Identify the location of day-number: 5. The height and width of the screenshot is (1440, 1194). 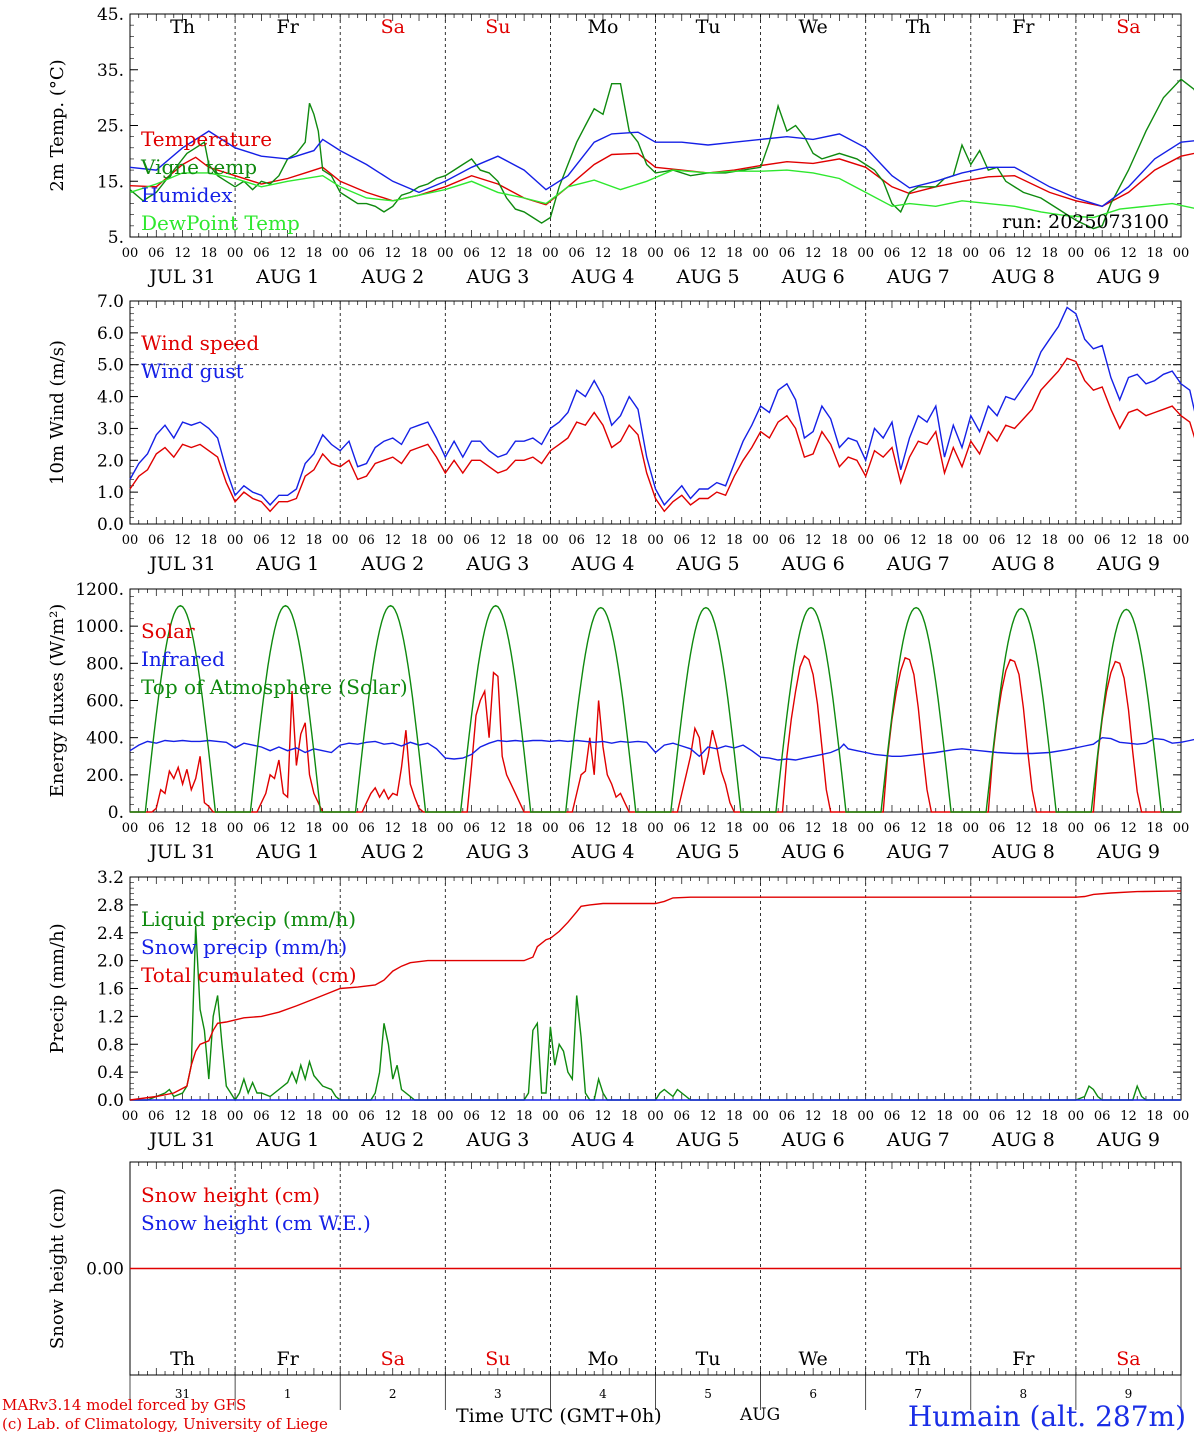
(708, 1394).